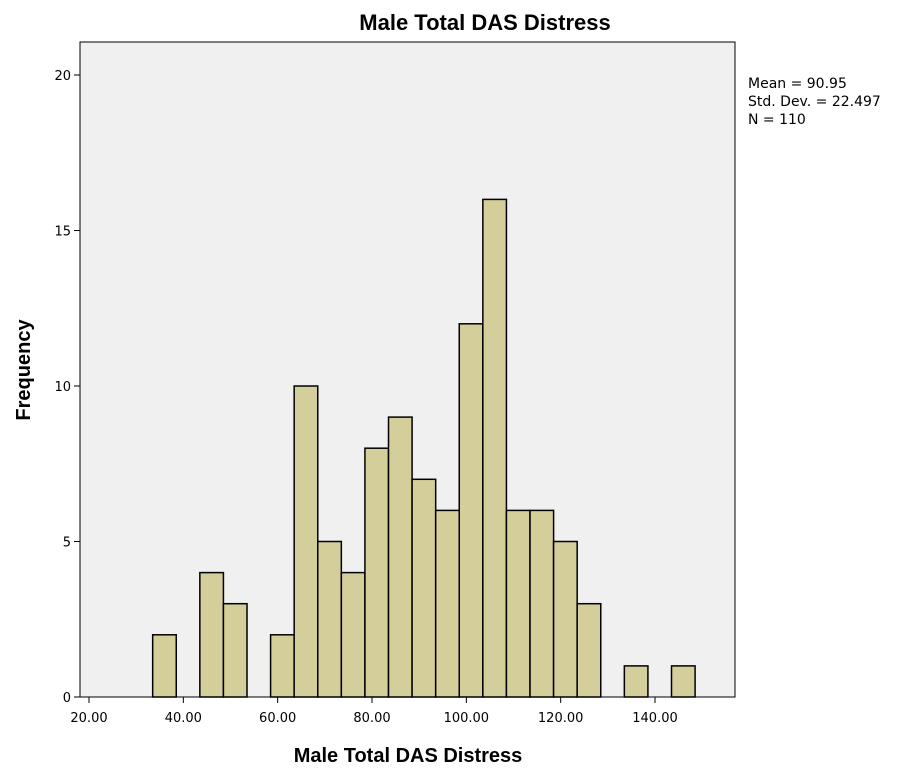 Image resolution: width=909 pixels, height=770 pixels. What do you see at coordinates (467, 718) in the screenshot?
I see `x-tick-label: 100.00` at bounding box center [467, 718].